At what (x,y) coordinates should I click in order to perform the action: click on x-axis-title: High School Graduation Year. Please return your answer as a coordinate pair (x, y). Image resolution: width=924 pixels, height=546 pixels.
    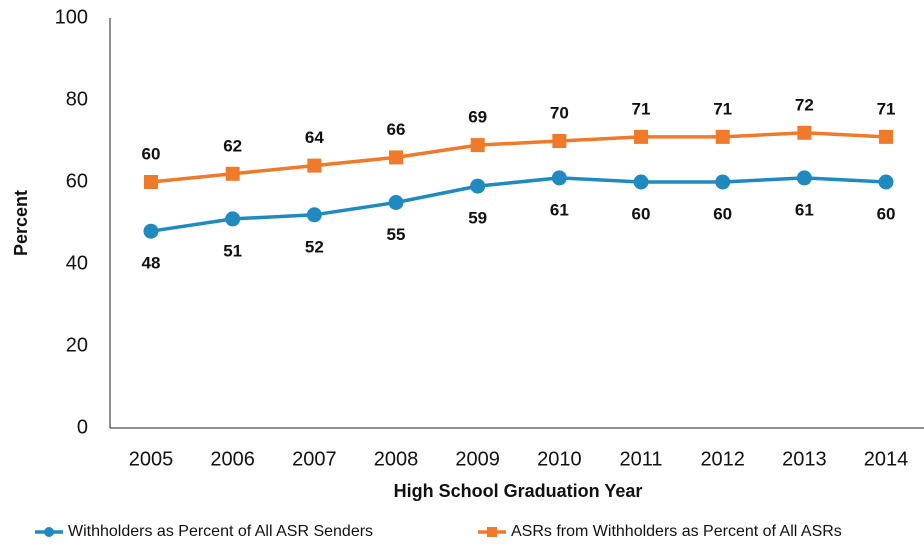
    Looking at the image, I should click on (518, 491).